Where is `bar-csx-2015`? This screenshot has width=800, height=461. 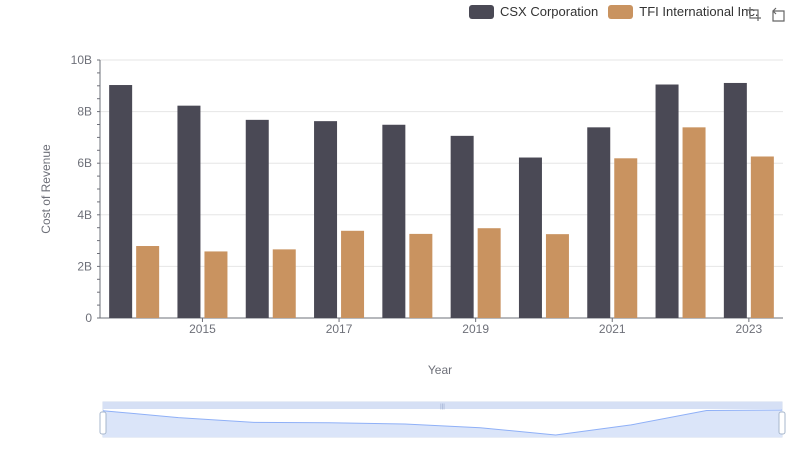 bar-csx-2015 is located at coordinates (189, 211).